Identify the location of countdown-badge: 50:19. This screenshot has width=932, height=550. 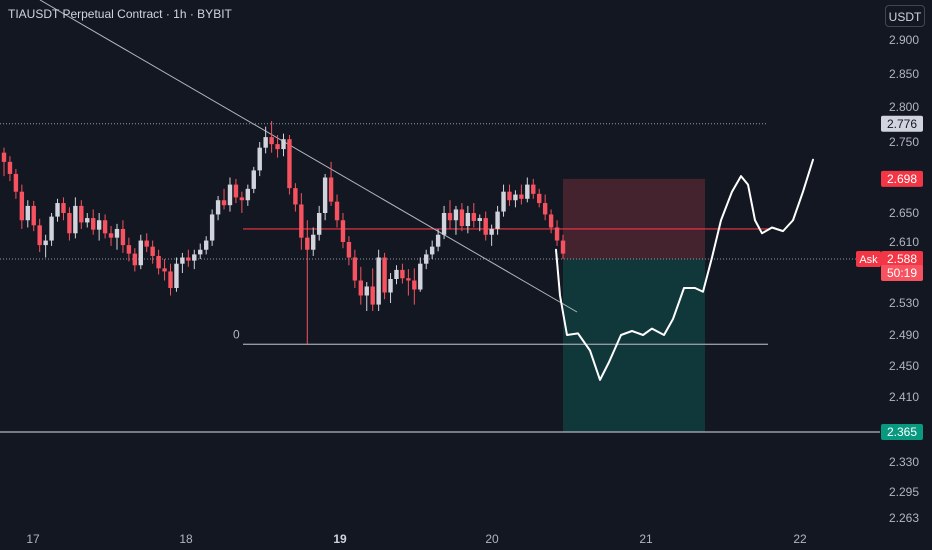
(902, 273).